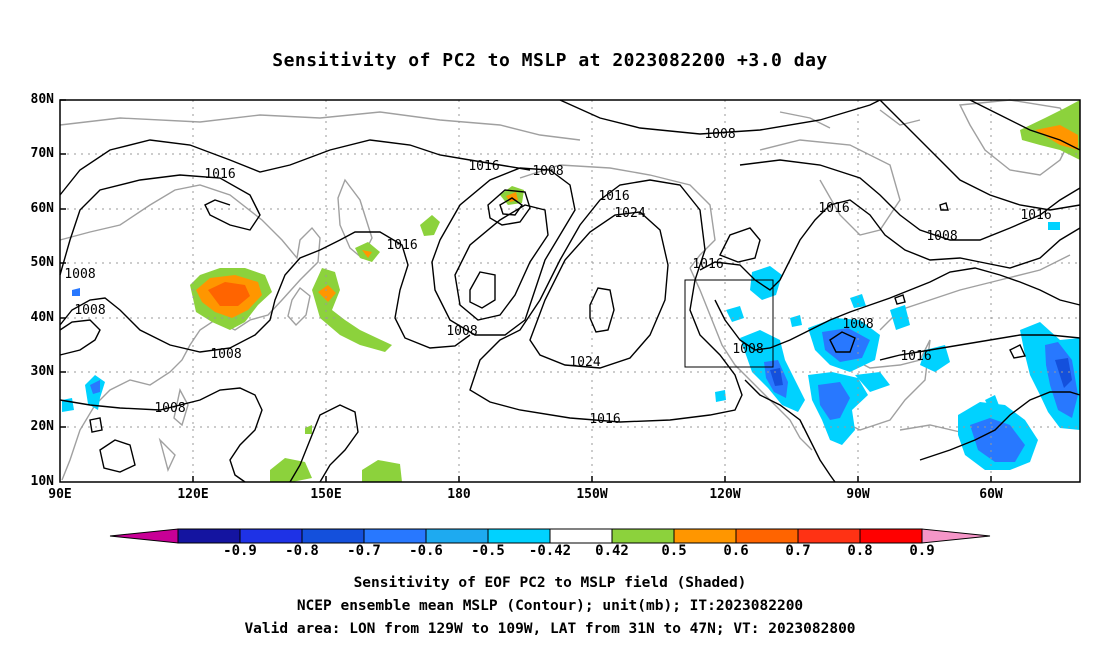  What do you see at coordinates (776, 377) in the screenshot?
I see `shade-neg-west-us-deep` at bounding box center [776, 377].